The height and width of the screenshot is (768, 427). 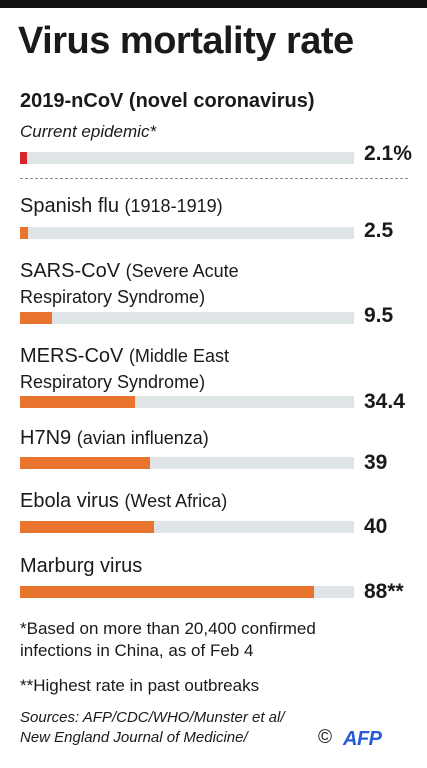 What do you see at coordinates (182, 271) in the screenshot?
I see `series-sub: (Severe Acute` at bounding box center [182, 271].